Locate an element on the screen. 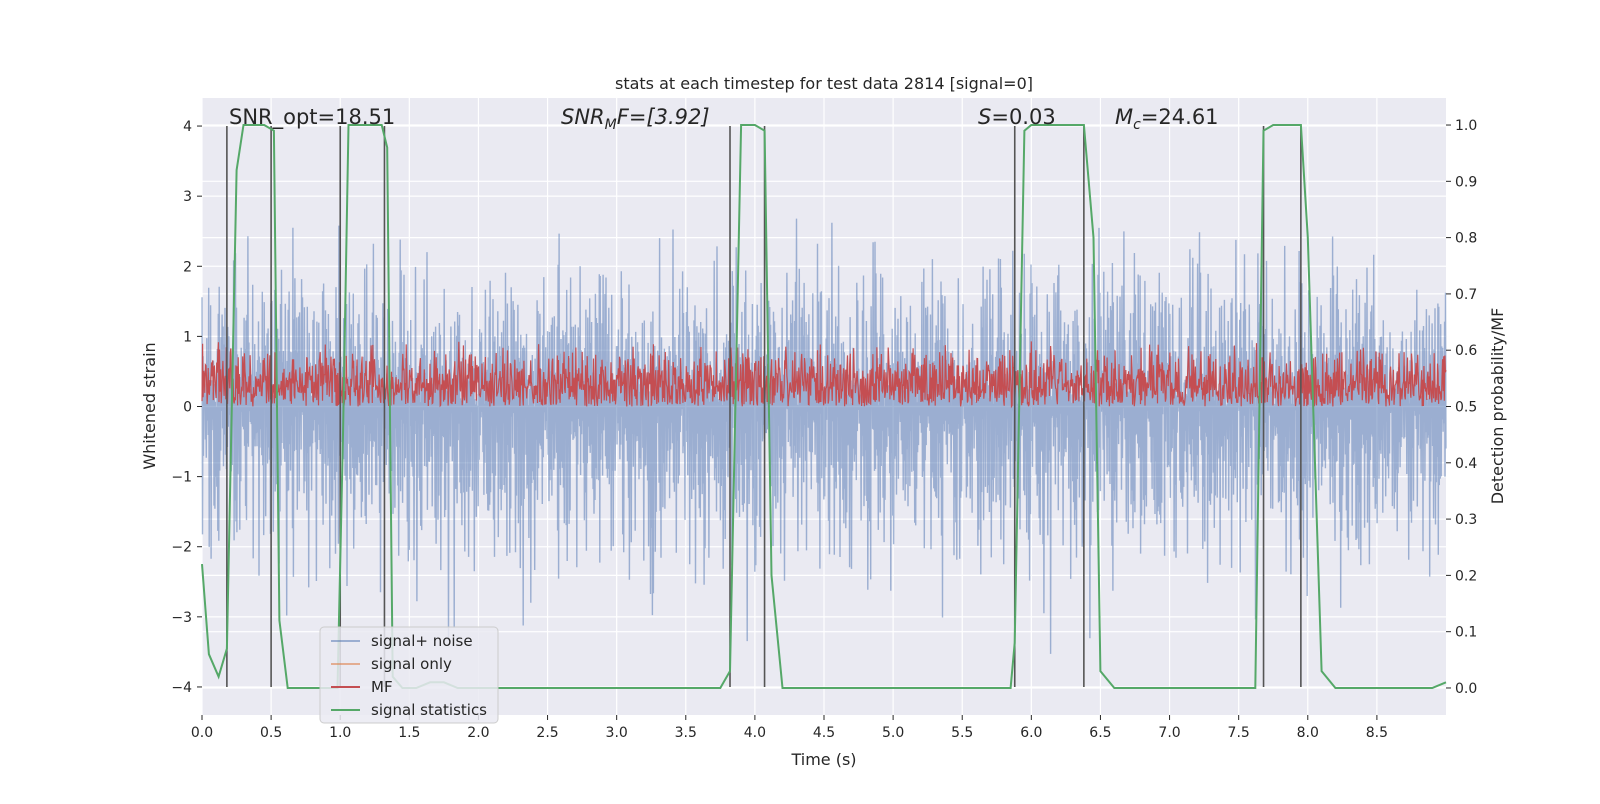 The image size is (1600, 804). y-tick-label-left: 3 is located at coordinates (187, 197).